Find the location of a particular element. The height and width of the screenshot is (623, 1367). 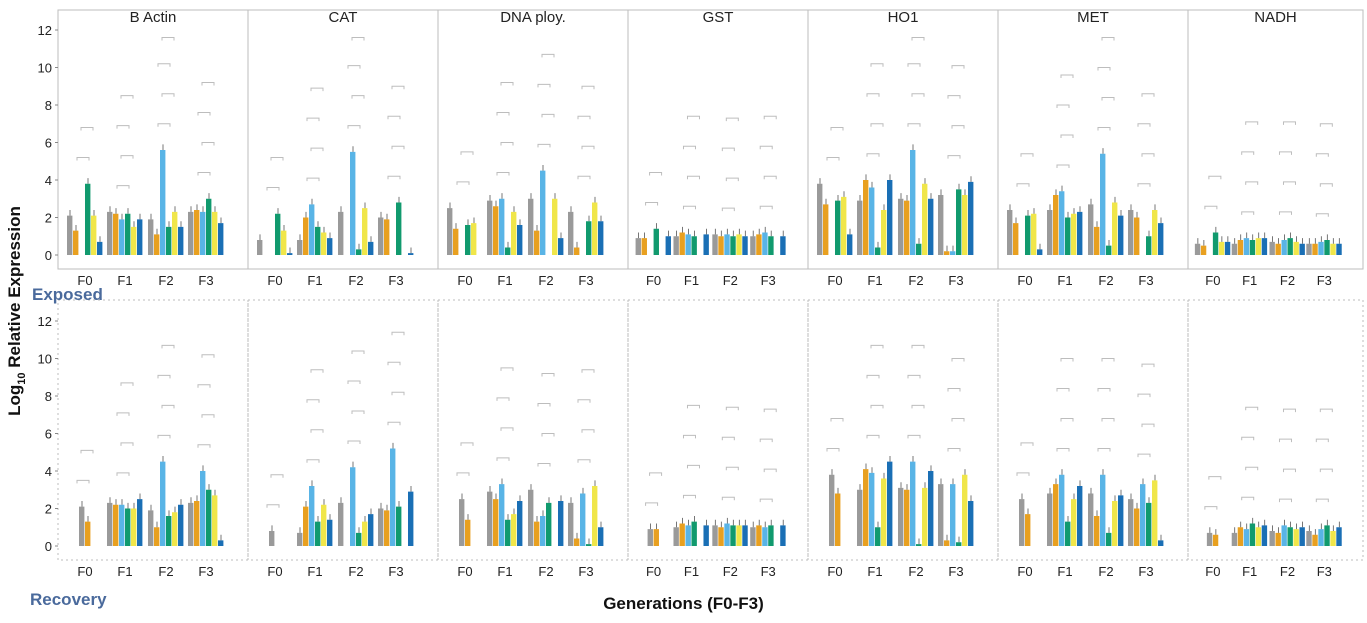

y-axis-title-subscript: 10 is located at coordinates (22, 378).